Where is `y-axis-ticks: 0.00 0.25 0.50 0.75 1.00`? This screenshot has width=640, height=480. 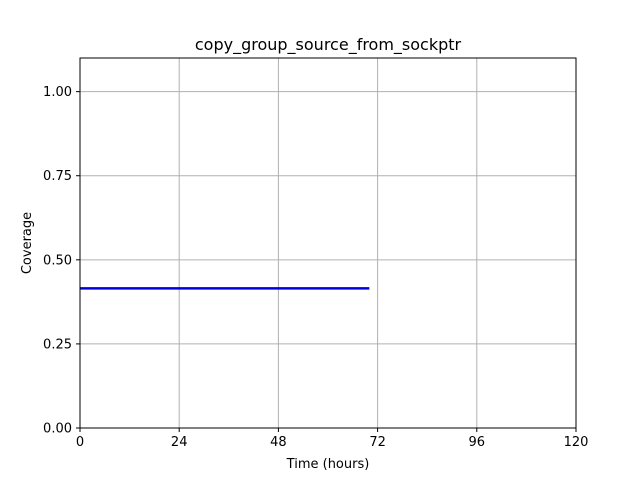 y-axis-ticks: 0.00 0.25 0.50 0.75 1.00 is located at coordinates (61, 261).